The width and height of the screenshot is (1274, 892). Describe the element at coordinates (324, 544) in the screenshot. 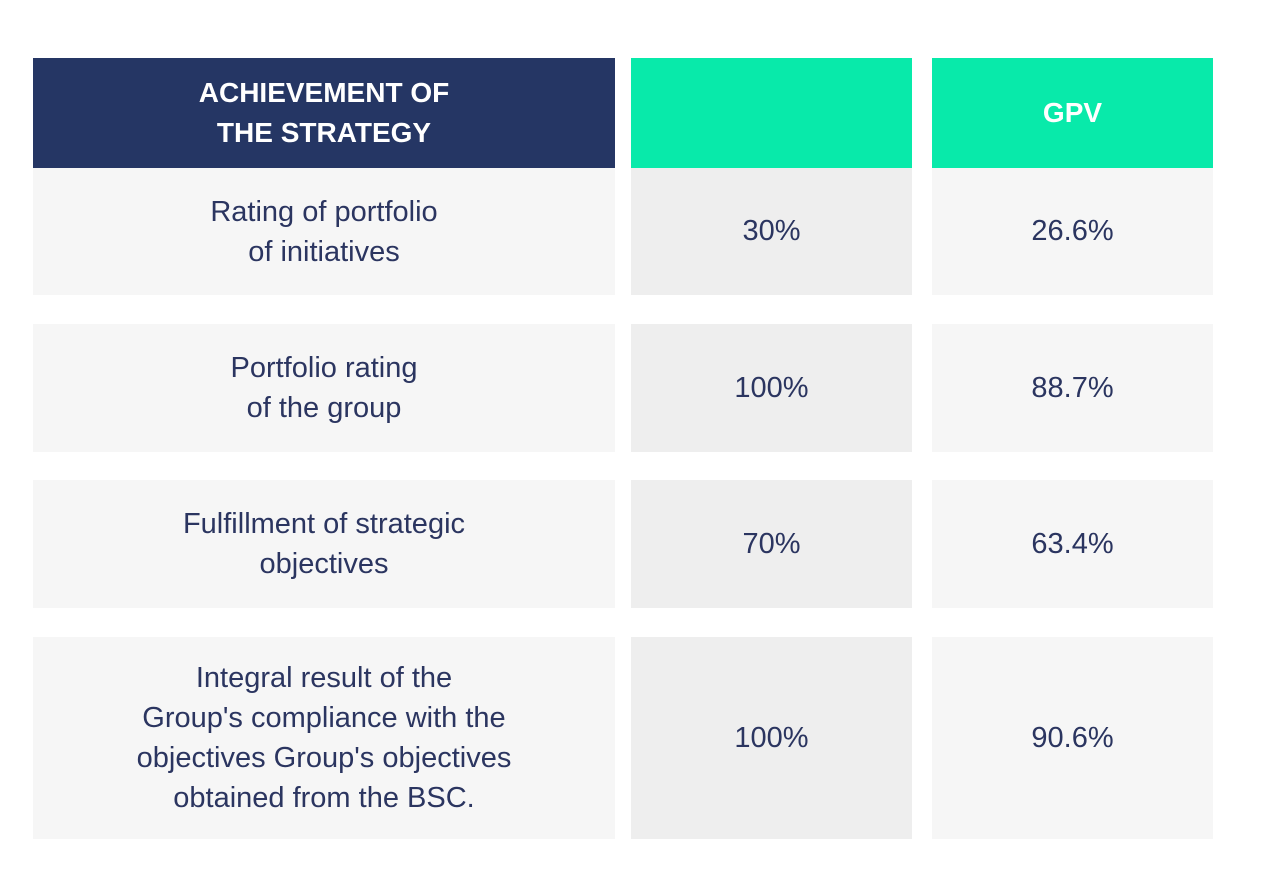

I see `table-row-label: Fulfillment of strategic objectives` at that location.